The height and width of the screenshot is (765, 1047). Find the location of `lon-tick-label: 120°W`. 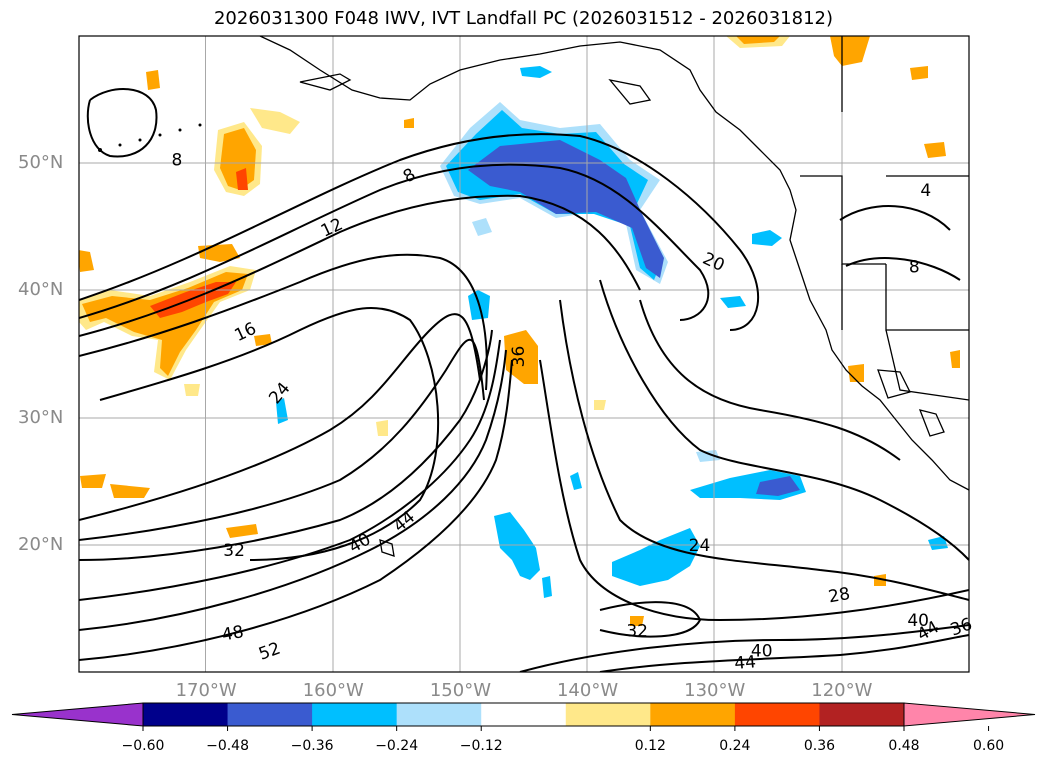

lon-tick-label: 120°W is located at coordinates (842, 690).